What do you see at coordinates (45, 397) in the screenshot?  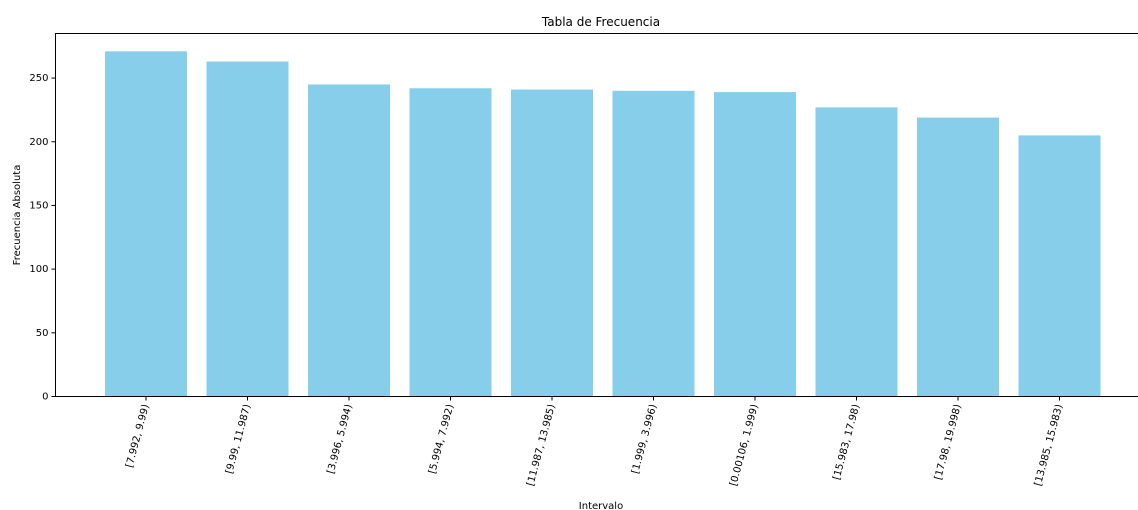 I see `y-tick-label: 0` at bounding box center [45, 397].